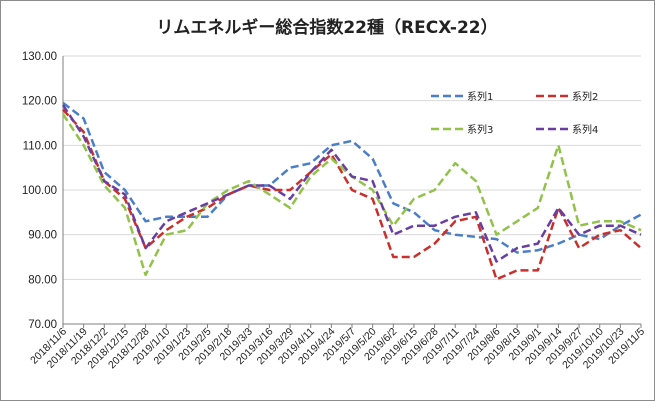  What do you see at coordinates (40, 146) in the screenshot?
I see `y-tick-label: 110.00` at bounding box center [40, 146].